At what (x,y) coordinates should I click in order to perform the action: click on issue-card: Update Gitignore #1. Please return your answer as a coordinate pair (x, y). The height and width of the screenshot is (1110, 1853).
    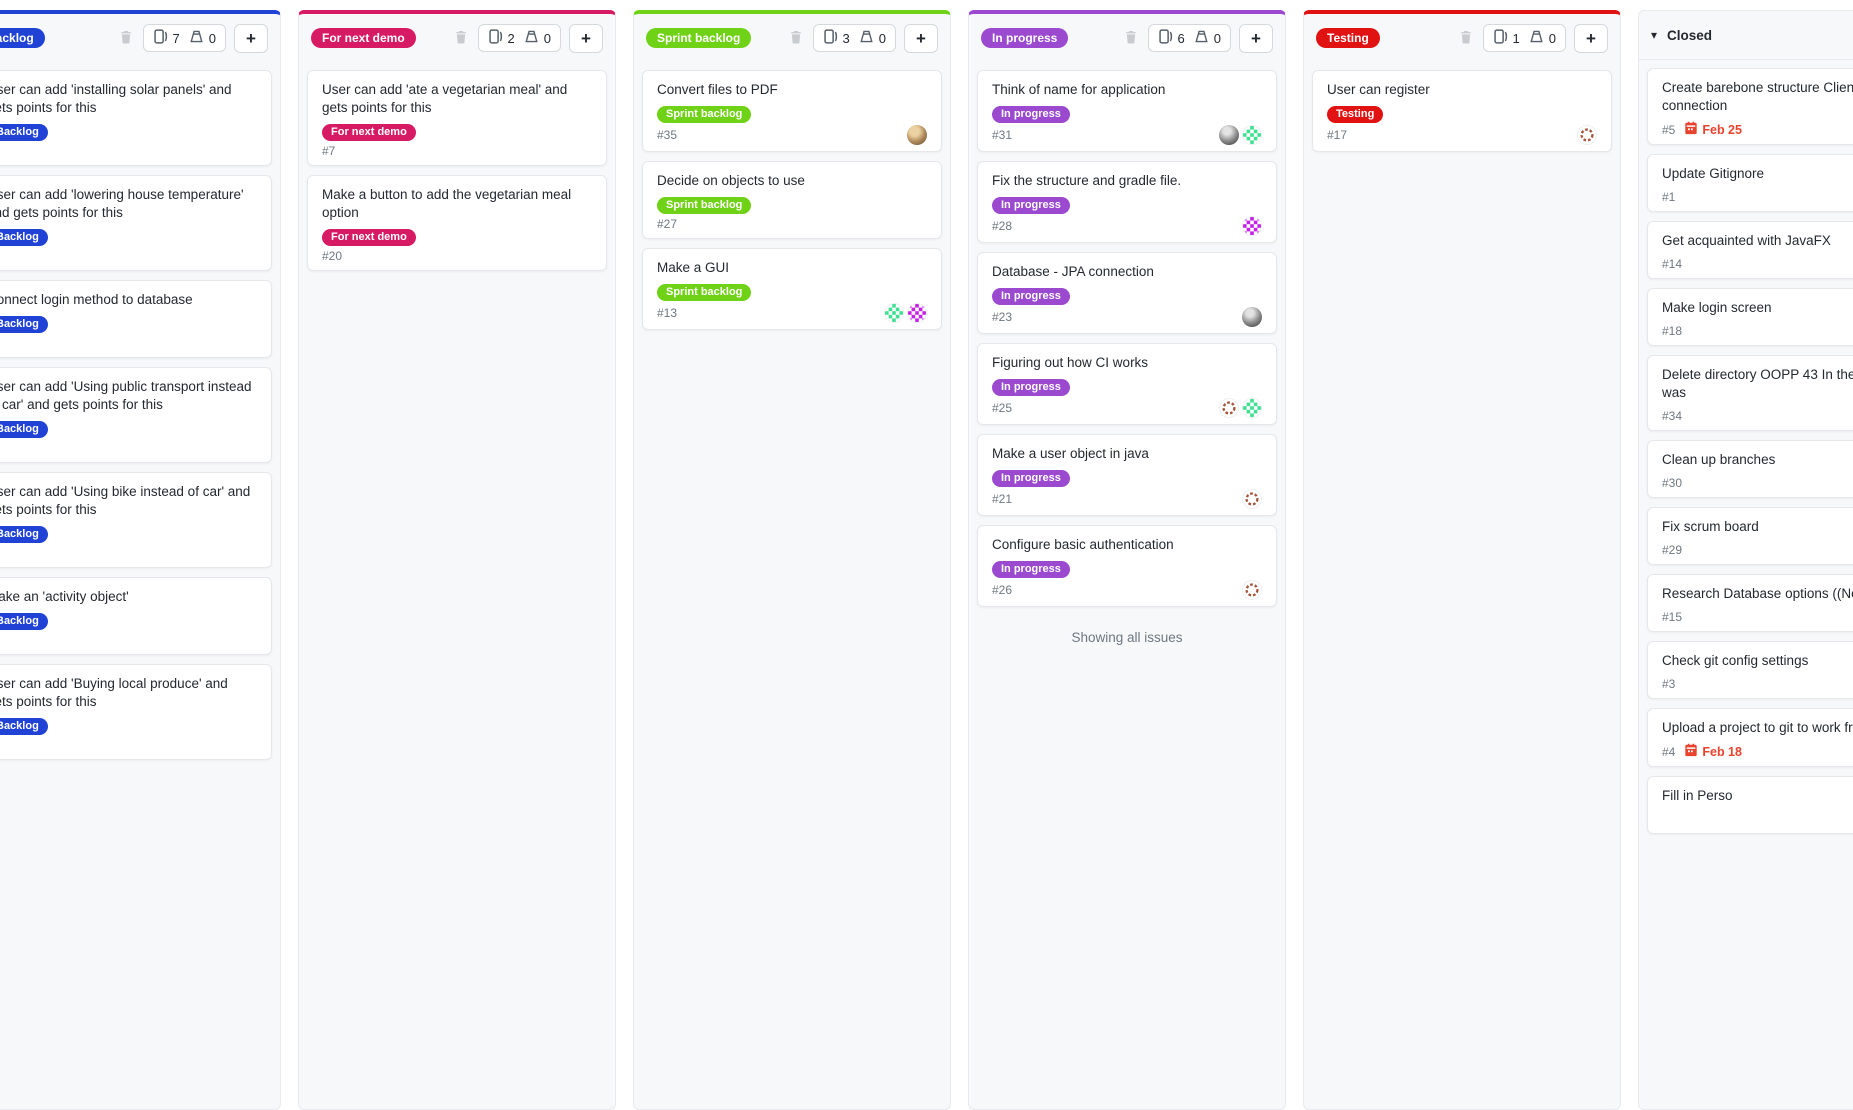
    Looking at the image, I should click on (1750, 183).